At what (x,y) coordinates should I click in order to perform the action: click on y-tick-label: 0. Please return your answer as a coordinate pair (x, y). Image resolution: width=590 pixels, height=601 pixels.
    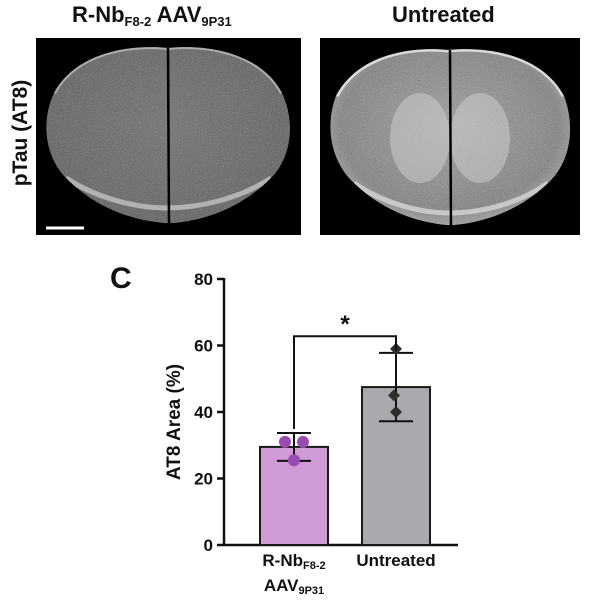
    Looking at the image, I should click on (208, 545).